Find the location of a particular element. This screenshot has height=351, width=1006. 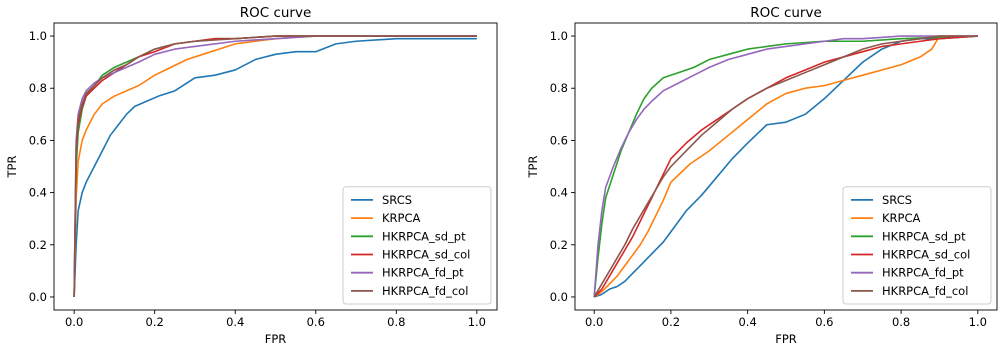

chart-0-y-axis-label: TPR is located at coordinates (12, 167).